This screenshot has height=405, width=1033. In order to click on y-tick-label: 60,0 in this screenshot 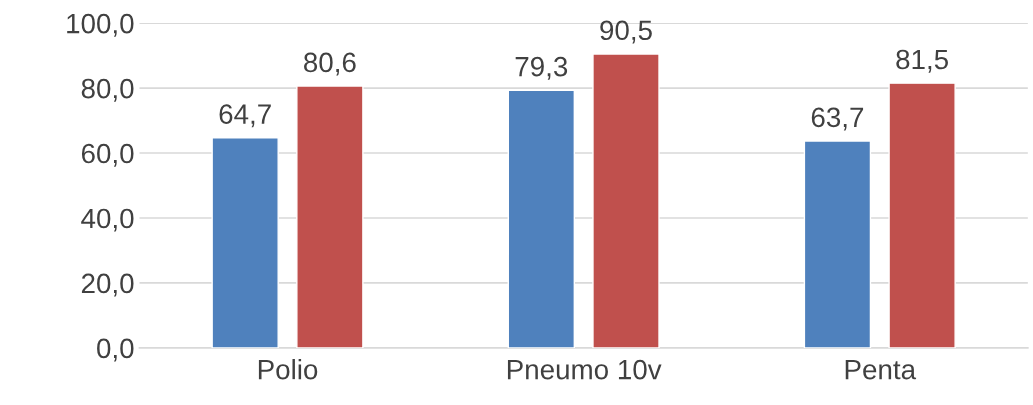, I will do `click(107, 155)`.